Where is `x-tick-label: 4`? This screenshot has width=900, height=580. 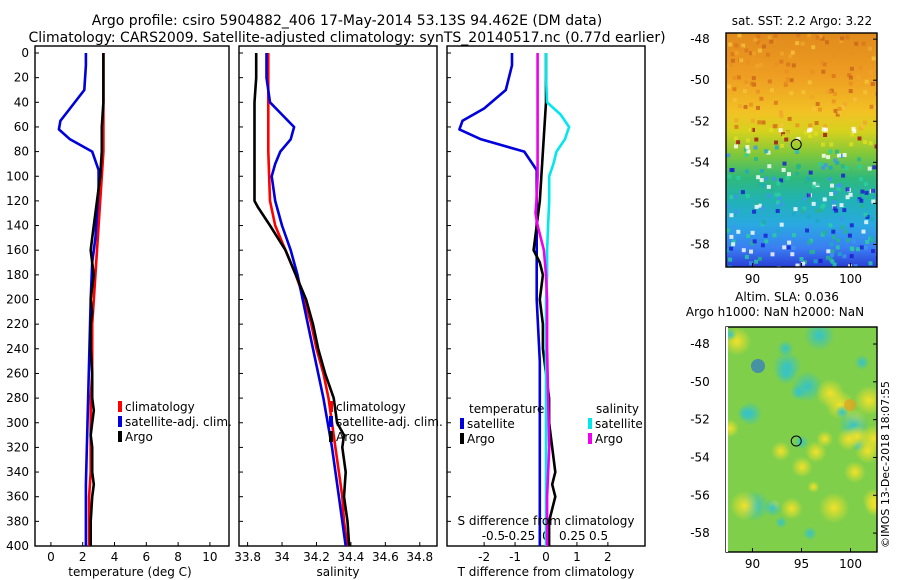
x-tick-label: 4 is located at coordinates (115, 557).